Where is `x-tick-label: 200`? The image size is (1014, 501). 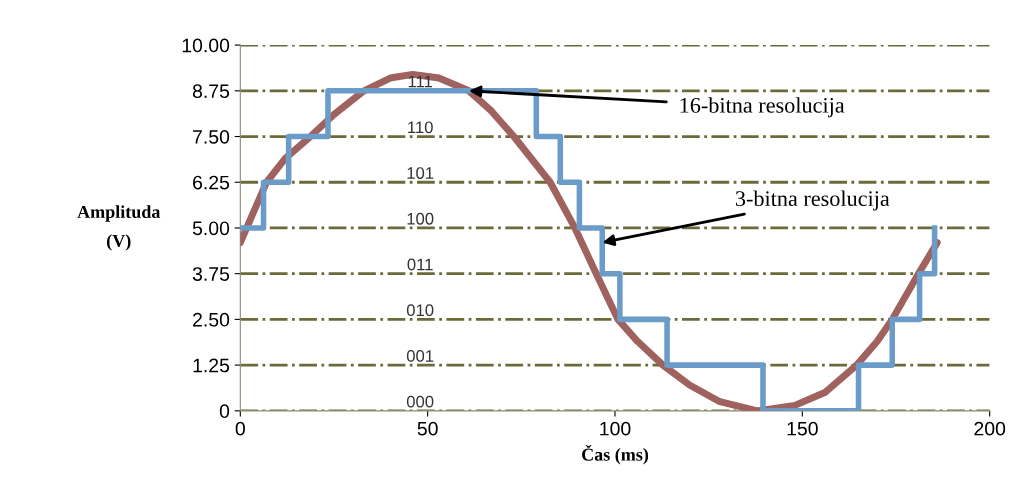 x-tick-label: 200 is located at coordinates (990, 428).